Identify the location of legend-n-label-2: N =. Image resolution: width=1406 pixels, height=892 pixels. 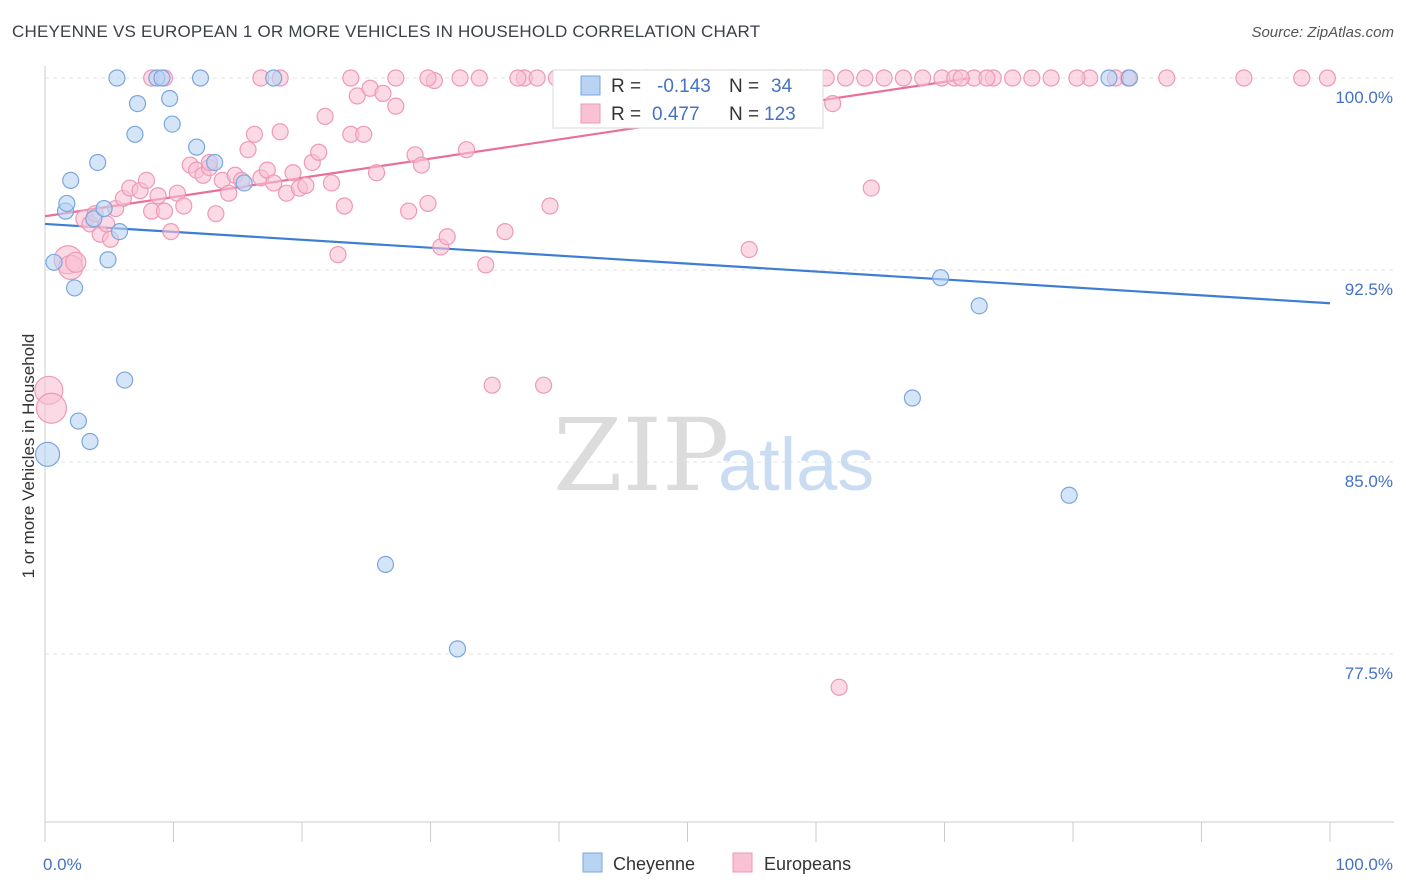
(744, 114).